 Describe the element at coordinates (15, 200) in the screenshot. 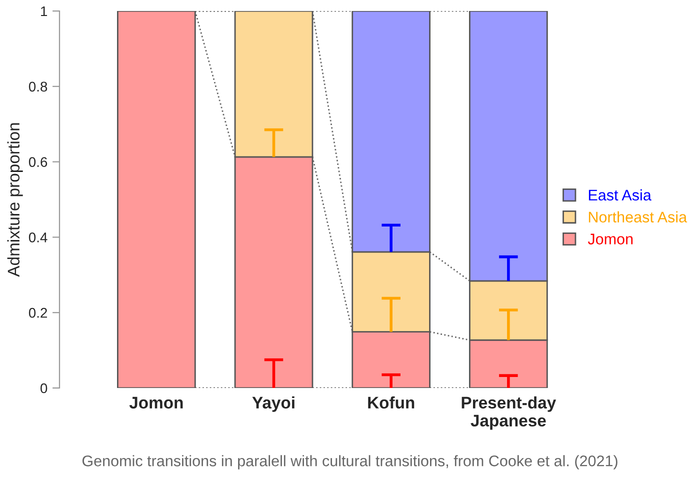

I see `y-axis-title: Admixture proportion` at that location.